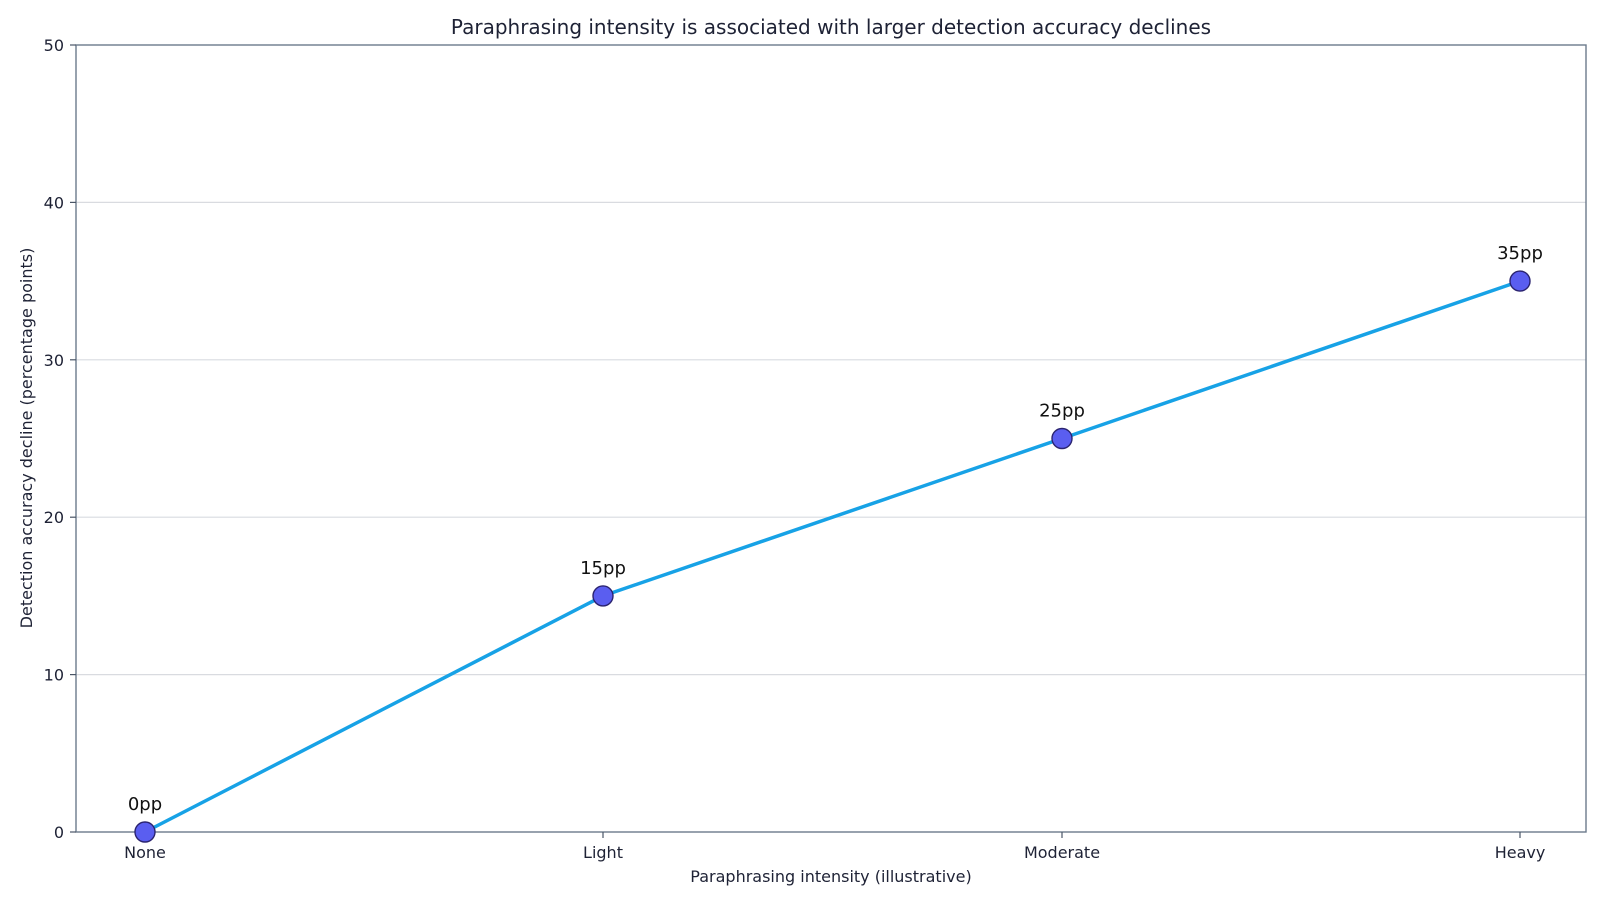 This screenshot has height=900, width=1600. I want to click on data-label: 15pp, so click(603, 568).